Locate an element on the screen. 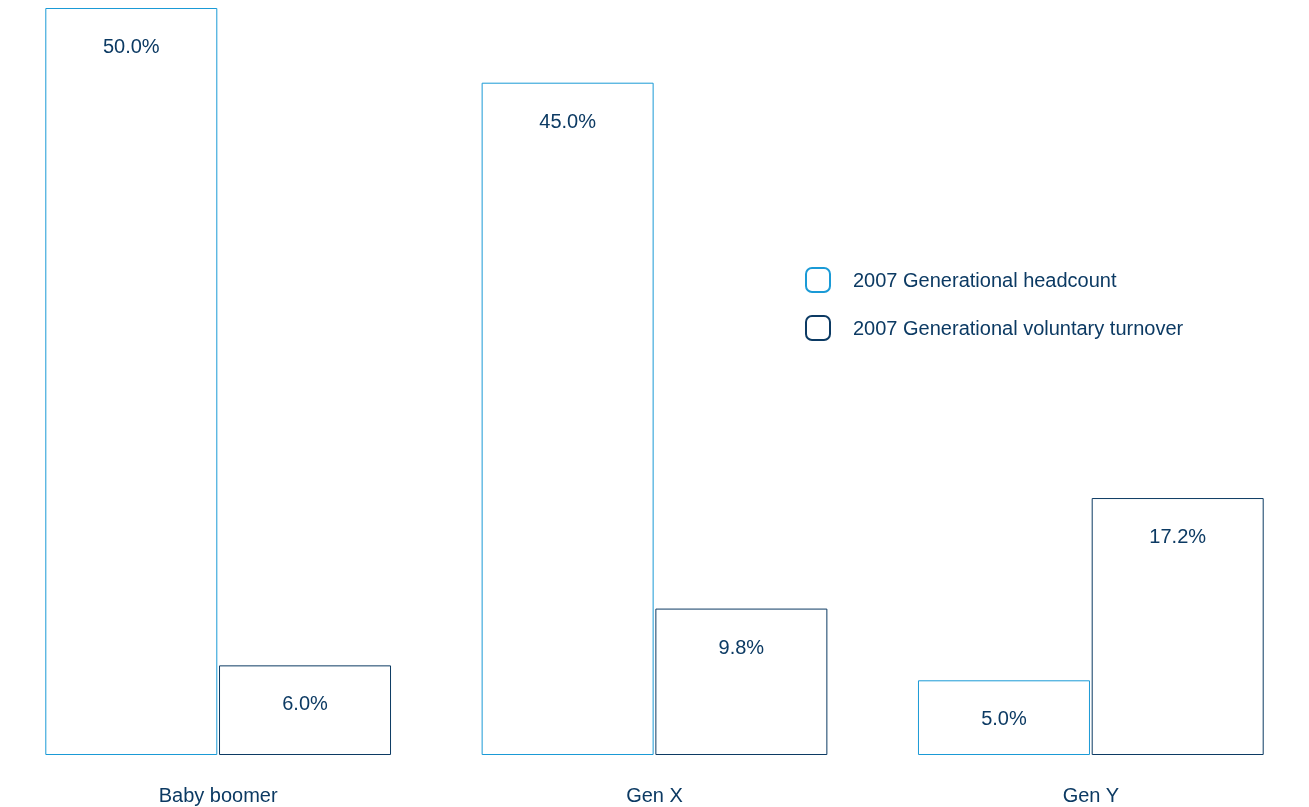 The height and width of the screenshot is (807, 1309). x-tick-label: Baby boomer is located at coordinates (218, 795).